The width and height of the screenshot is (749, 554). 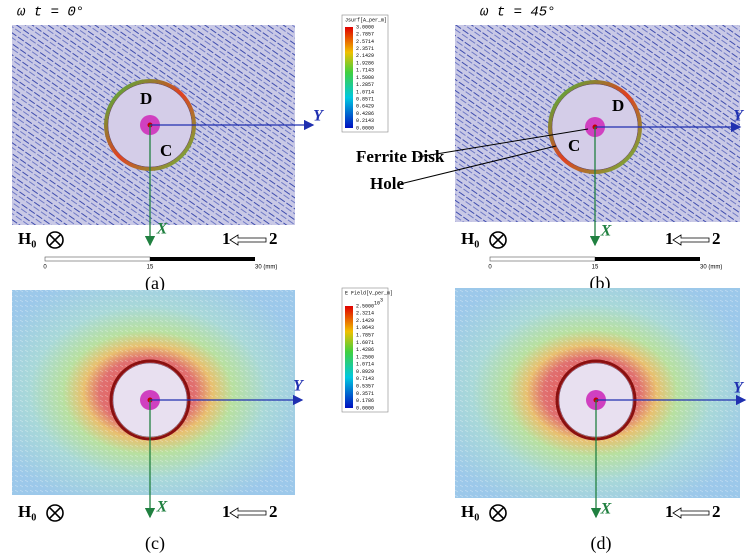 What do you see at coordinates (601, 543) in the screenshot?
I see `panel-caption: (d)` at bounding box center [601, 543].